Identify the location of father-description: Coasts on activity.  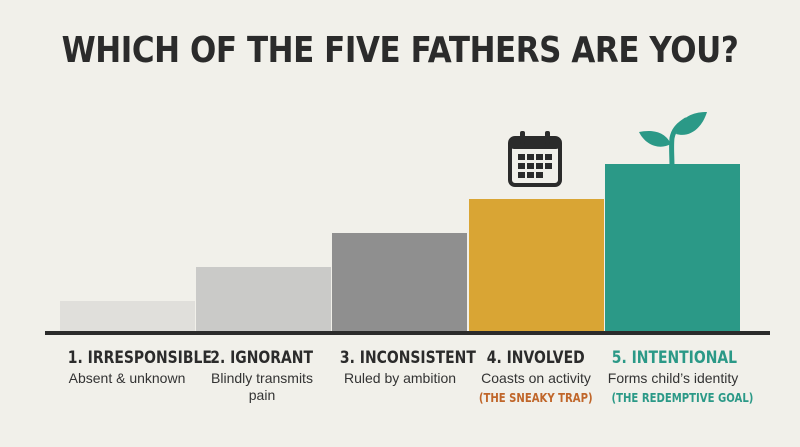
(536, 378).